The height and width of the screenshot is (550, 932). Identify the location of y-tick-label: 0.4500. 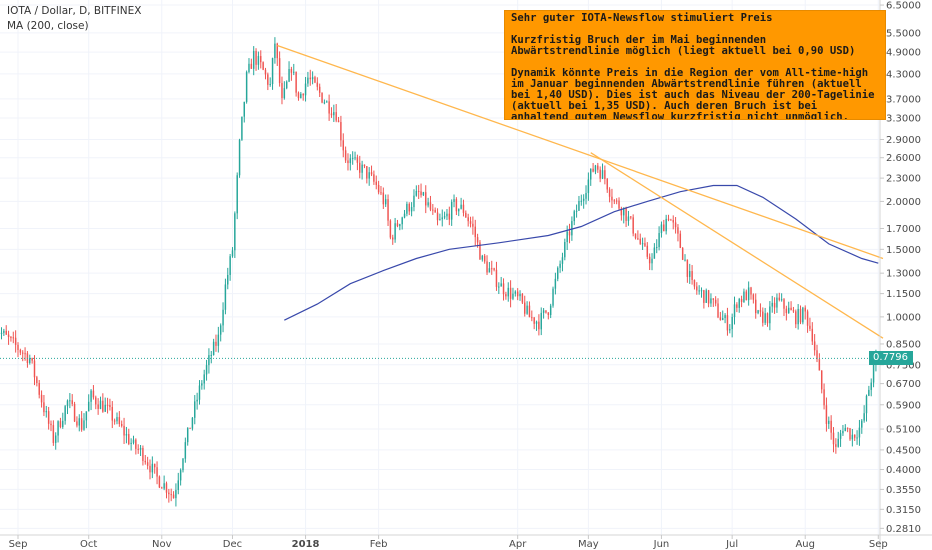
(903, 450).